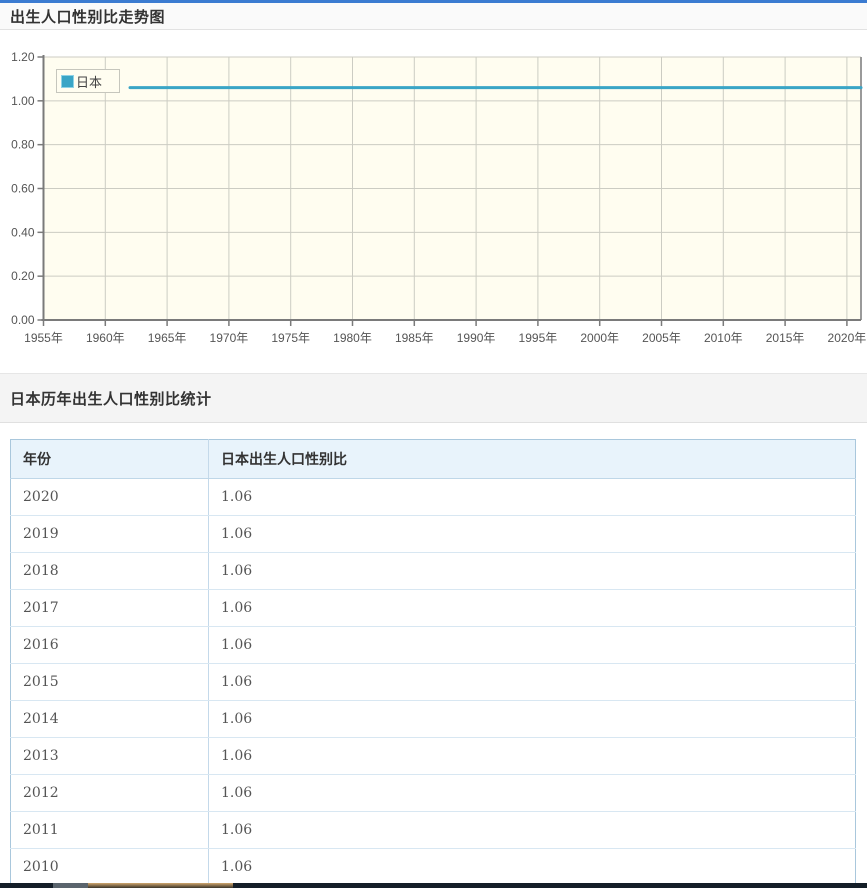 This screenshot has height=888, width=867. I want to click on year-cell: 2011, so click(109, 830).